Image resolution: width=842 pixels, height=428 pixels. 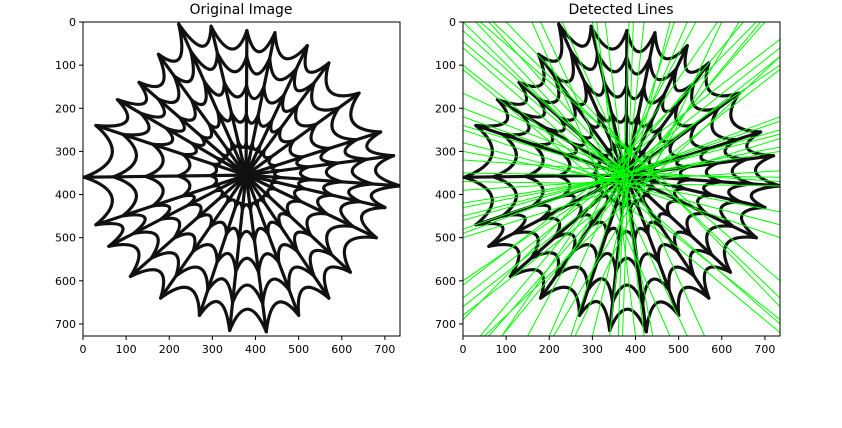 I want to click on y-tick-label: 300, so click(x=65, y=151).